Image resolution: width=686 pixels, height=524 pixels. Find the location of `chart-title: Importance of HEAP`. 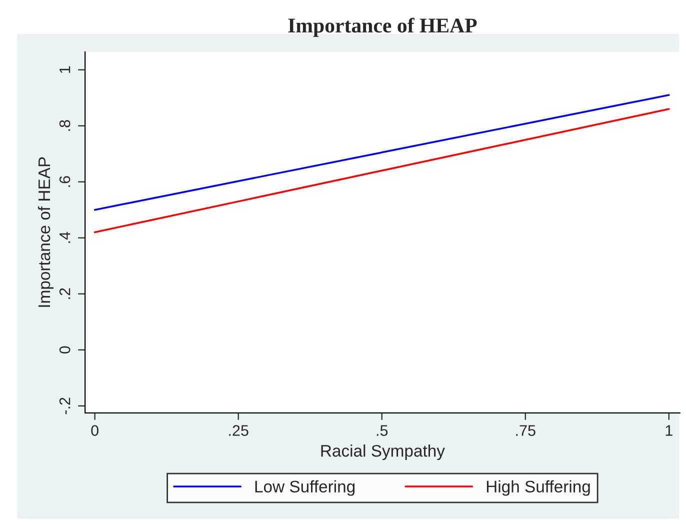

chart-title: Importance of HEAP is located at coordinates (382, 27).